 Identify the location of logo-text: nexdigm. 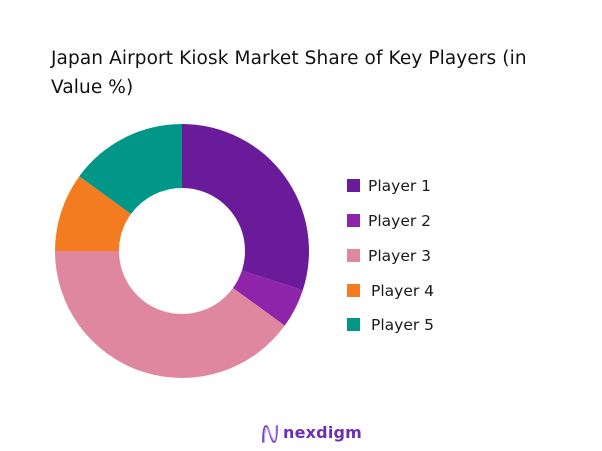
(323, 432).